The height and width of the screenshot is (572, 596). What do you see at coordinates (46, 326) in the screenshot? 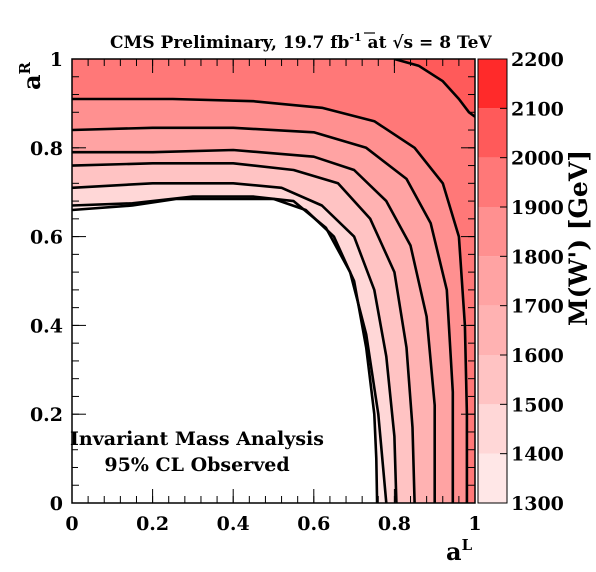
I see `y-tick-label-2: 0.4` at bounding box center [46, 326].